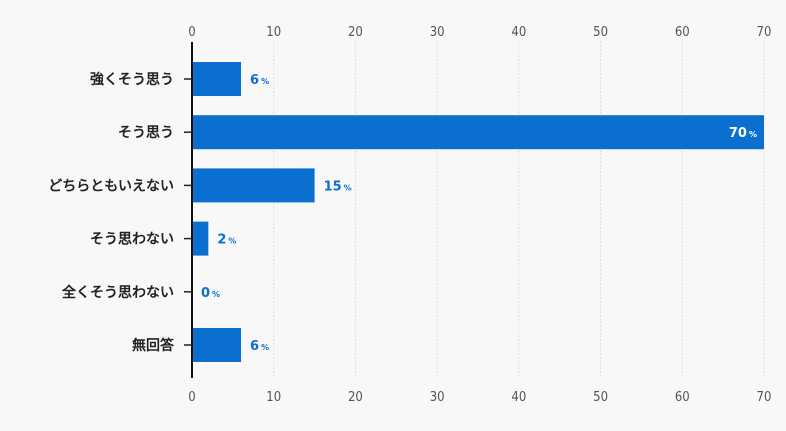 Image resolution: width=786 pixels, height=431 pixels. What do you see at coordinates (191, 32) in the screenshot?
I see `x-tick-top-0: 0` at bounding box center [191, 32].